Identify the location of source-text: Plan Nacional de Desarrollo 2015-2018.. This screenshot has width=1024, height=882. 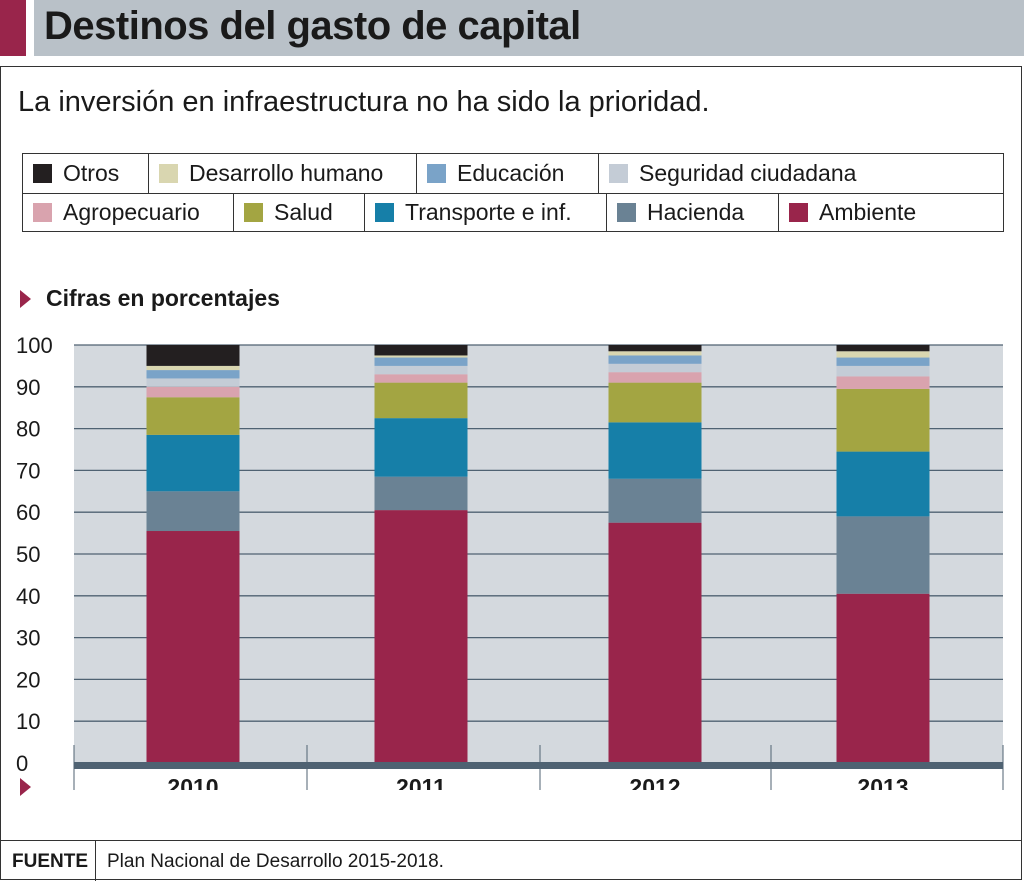
(275, 861).